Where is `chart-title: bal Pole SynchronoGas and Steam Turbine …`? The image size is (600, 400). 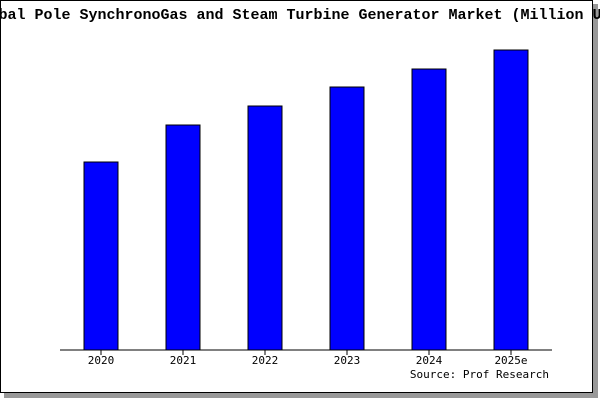
chart-title: bal Pole SynchronoGas and Steam Turbine … is located at coordinates (300, 15).